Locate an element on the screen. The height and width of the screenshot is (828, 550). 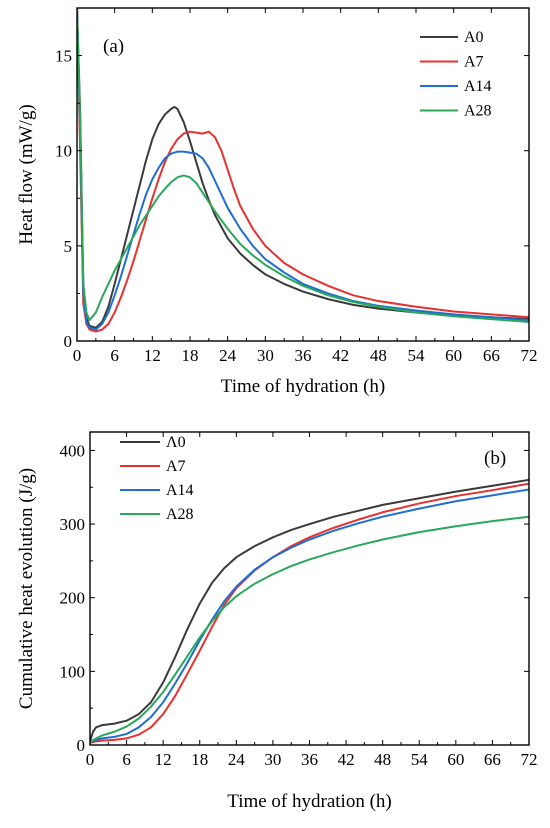
y-tick-label: 300 is located at coordinates (73, 524).